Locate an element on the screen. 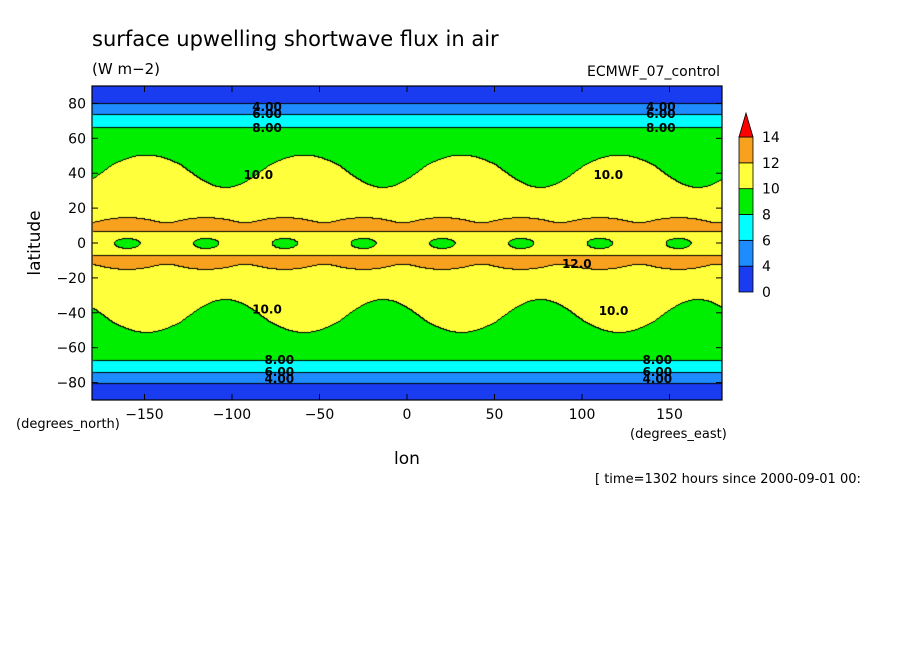 Image resolution: width=904 pixels, height=654 pixels. colorbar-label: 10 is located at coordinates (771, 190).